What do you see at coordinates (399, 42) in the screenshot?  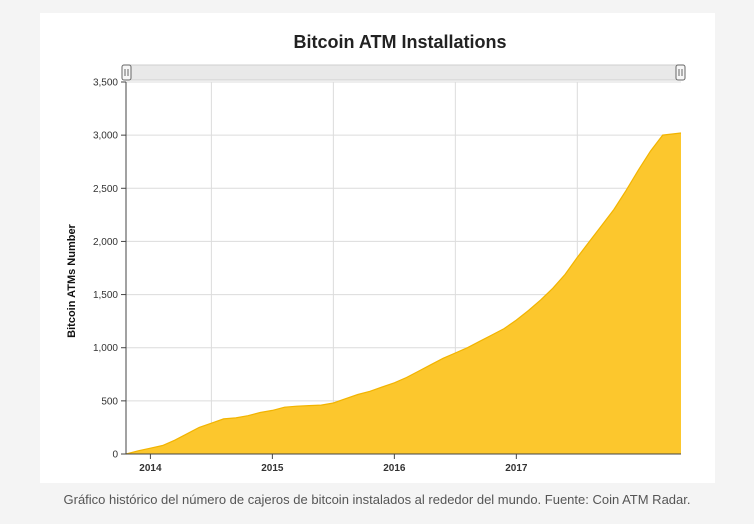 I see `chart-title: Bitcoin ATM Installations` at bounding box center [399, 42].